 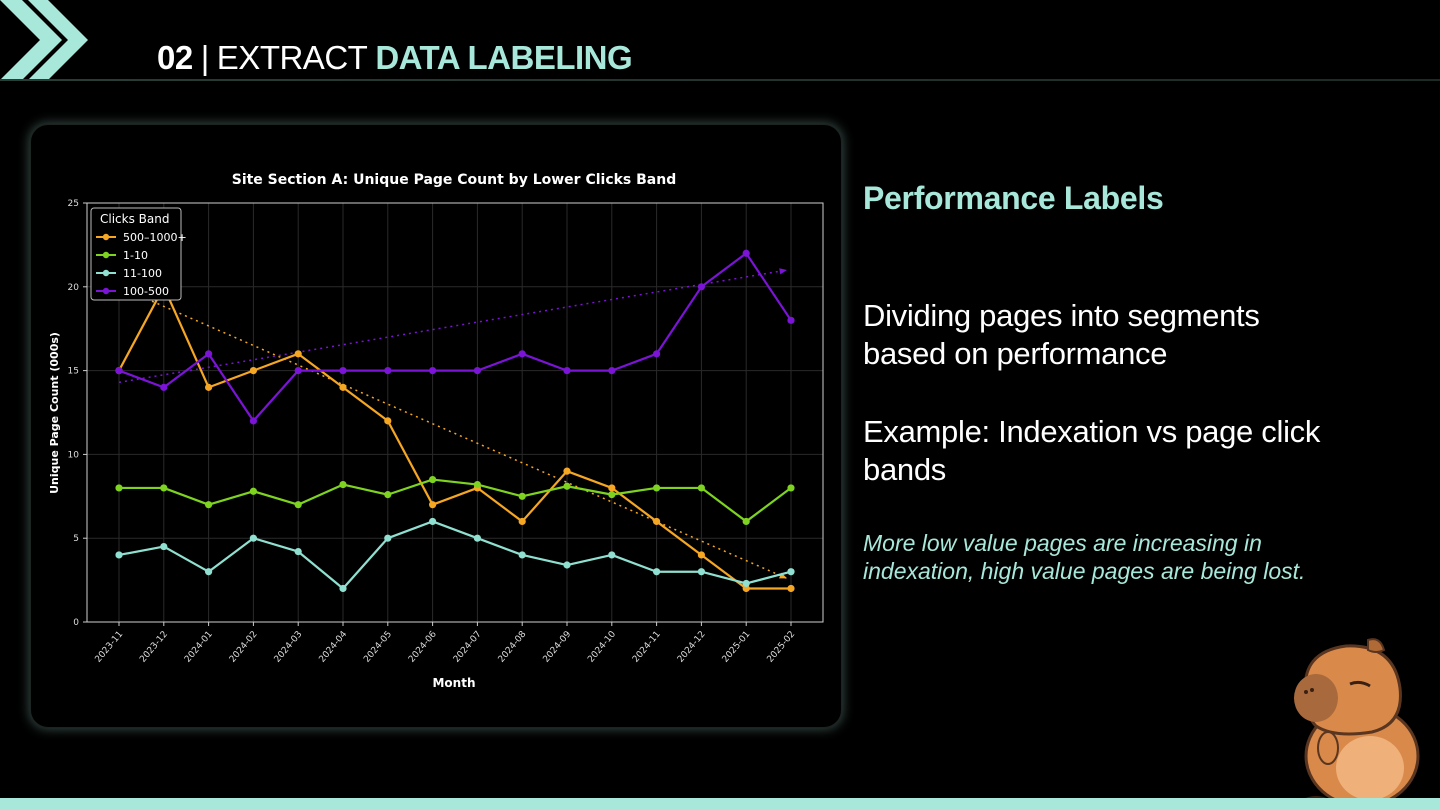 What do you see at coordinates (737, 647) in the screenshot?
I see `x-tick-label: 2025-01` at bounding box center [737, 647].